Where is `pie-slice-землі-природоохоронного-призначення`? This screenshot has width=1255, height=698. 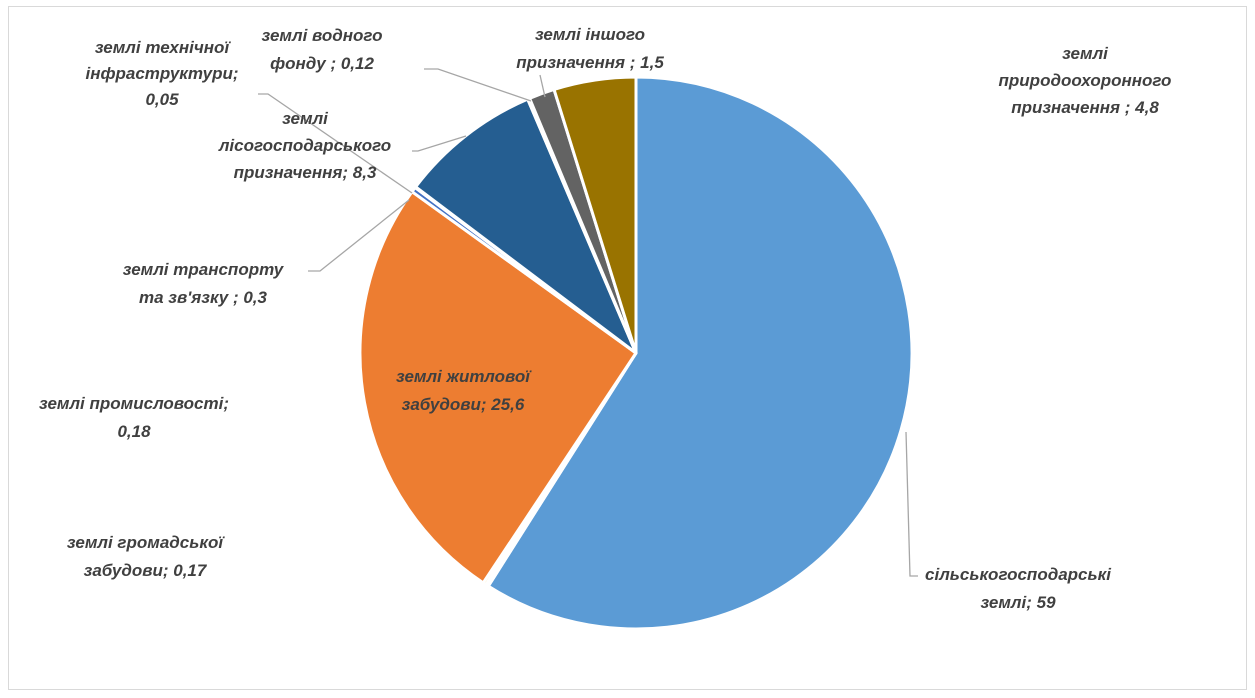 pie-slice-землі-природоохоронного-призначення is located at coordinates (595, 215).